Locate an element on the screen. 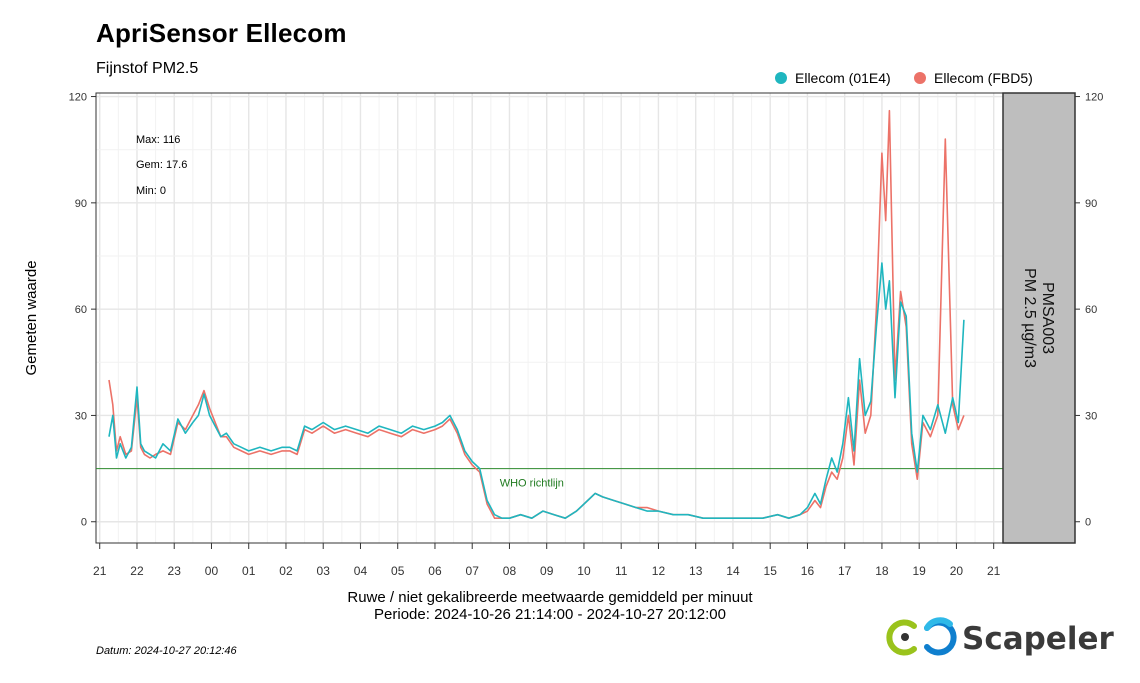 The image size is (1140, 683). x-tick-label: 04 is located at coordinates (361, 571).